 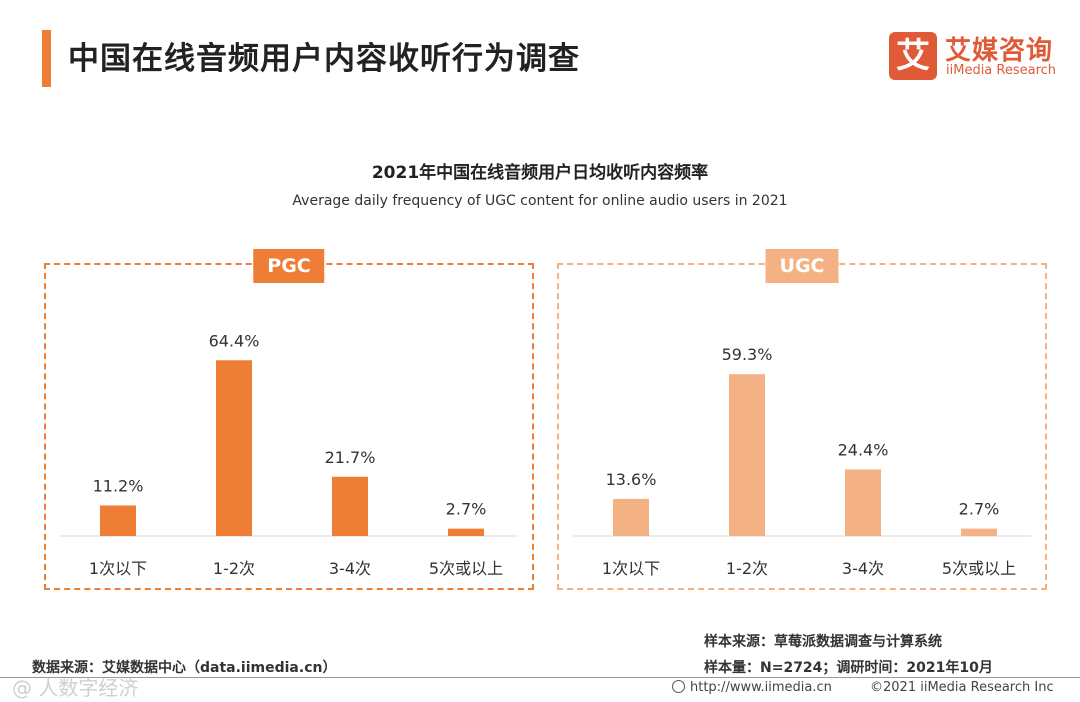 What do you see at coordinates (999, 51) in the screenshot?
I see `logo-name-cn: 艾媒咨询` at bounding box center [999, 51].